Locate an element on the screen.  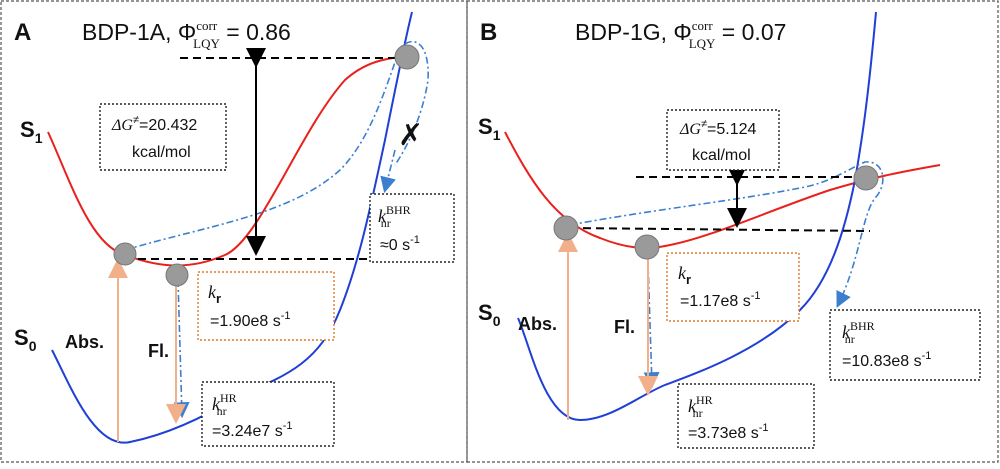
panel-b-bhr-pathway is located at coordinates (726, 234).